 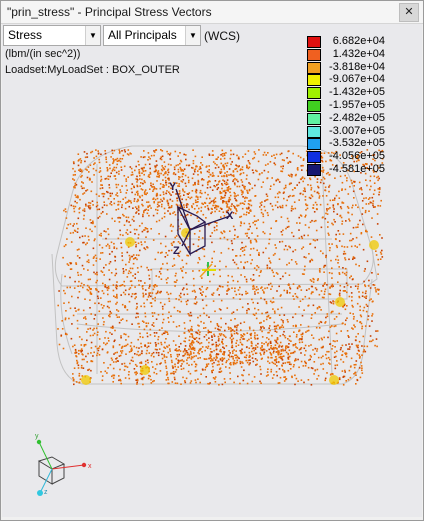 I want to click on quantity-select: Stress ▼, so click(x=52, y=35).